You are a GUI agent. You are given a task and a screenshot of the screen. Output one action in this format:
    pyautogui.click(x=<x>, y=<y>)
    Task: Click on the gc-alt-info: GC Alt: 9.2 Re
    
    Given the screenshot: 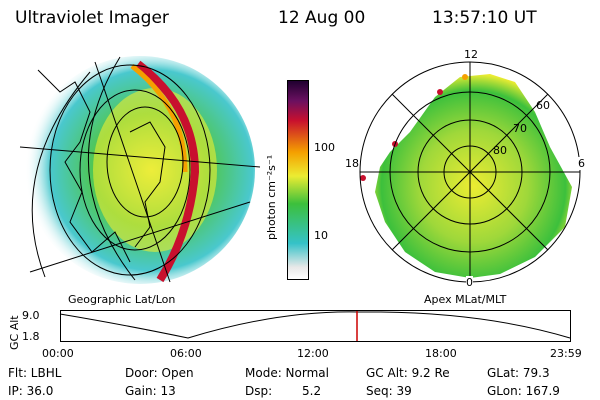 What is the action you would take?
    pyautogui.click(x=408, y=373)
    